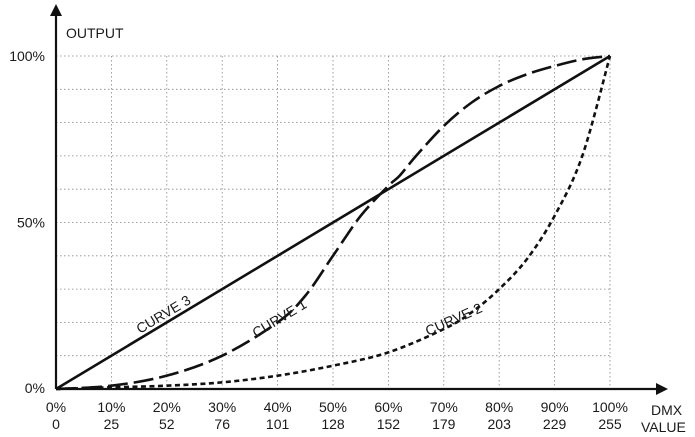  What do you see at coordinates (388, 407) in the screenshot?
I see `x-tick-label-percent: 60%` at bounding box center [388, 407].